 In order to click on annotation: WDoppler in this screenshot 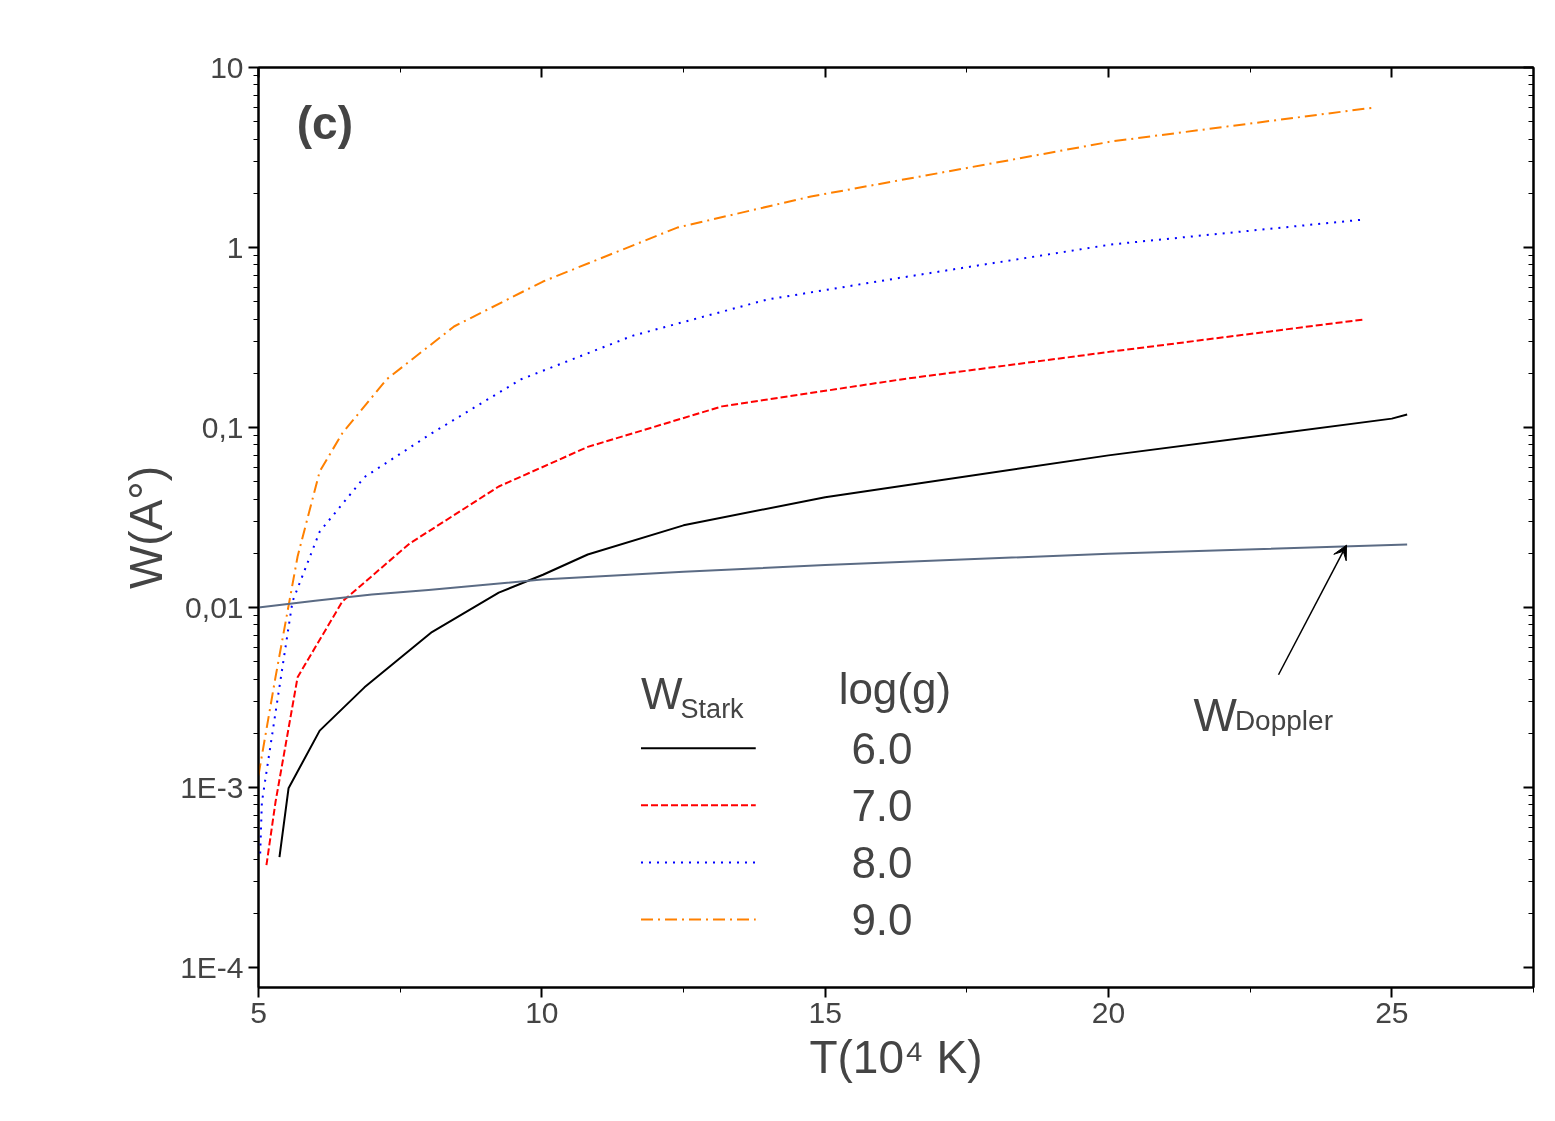, I will do `click(1263, 715)`.